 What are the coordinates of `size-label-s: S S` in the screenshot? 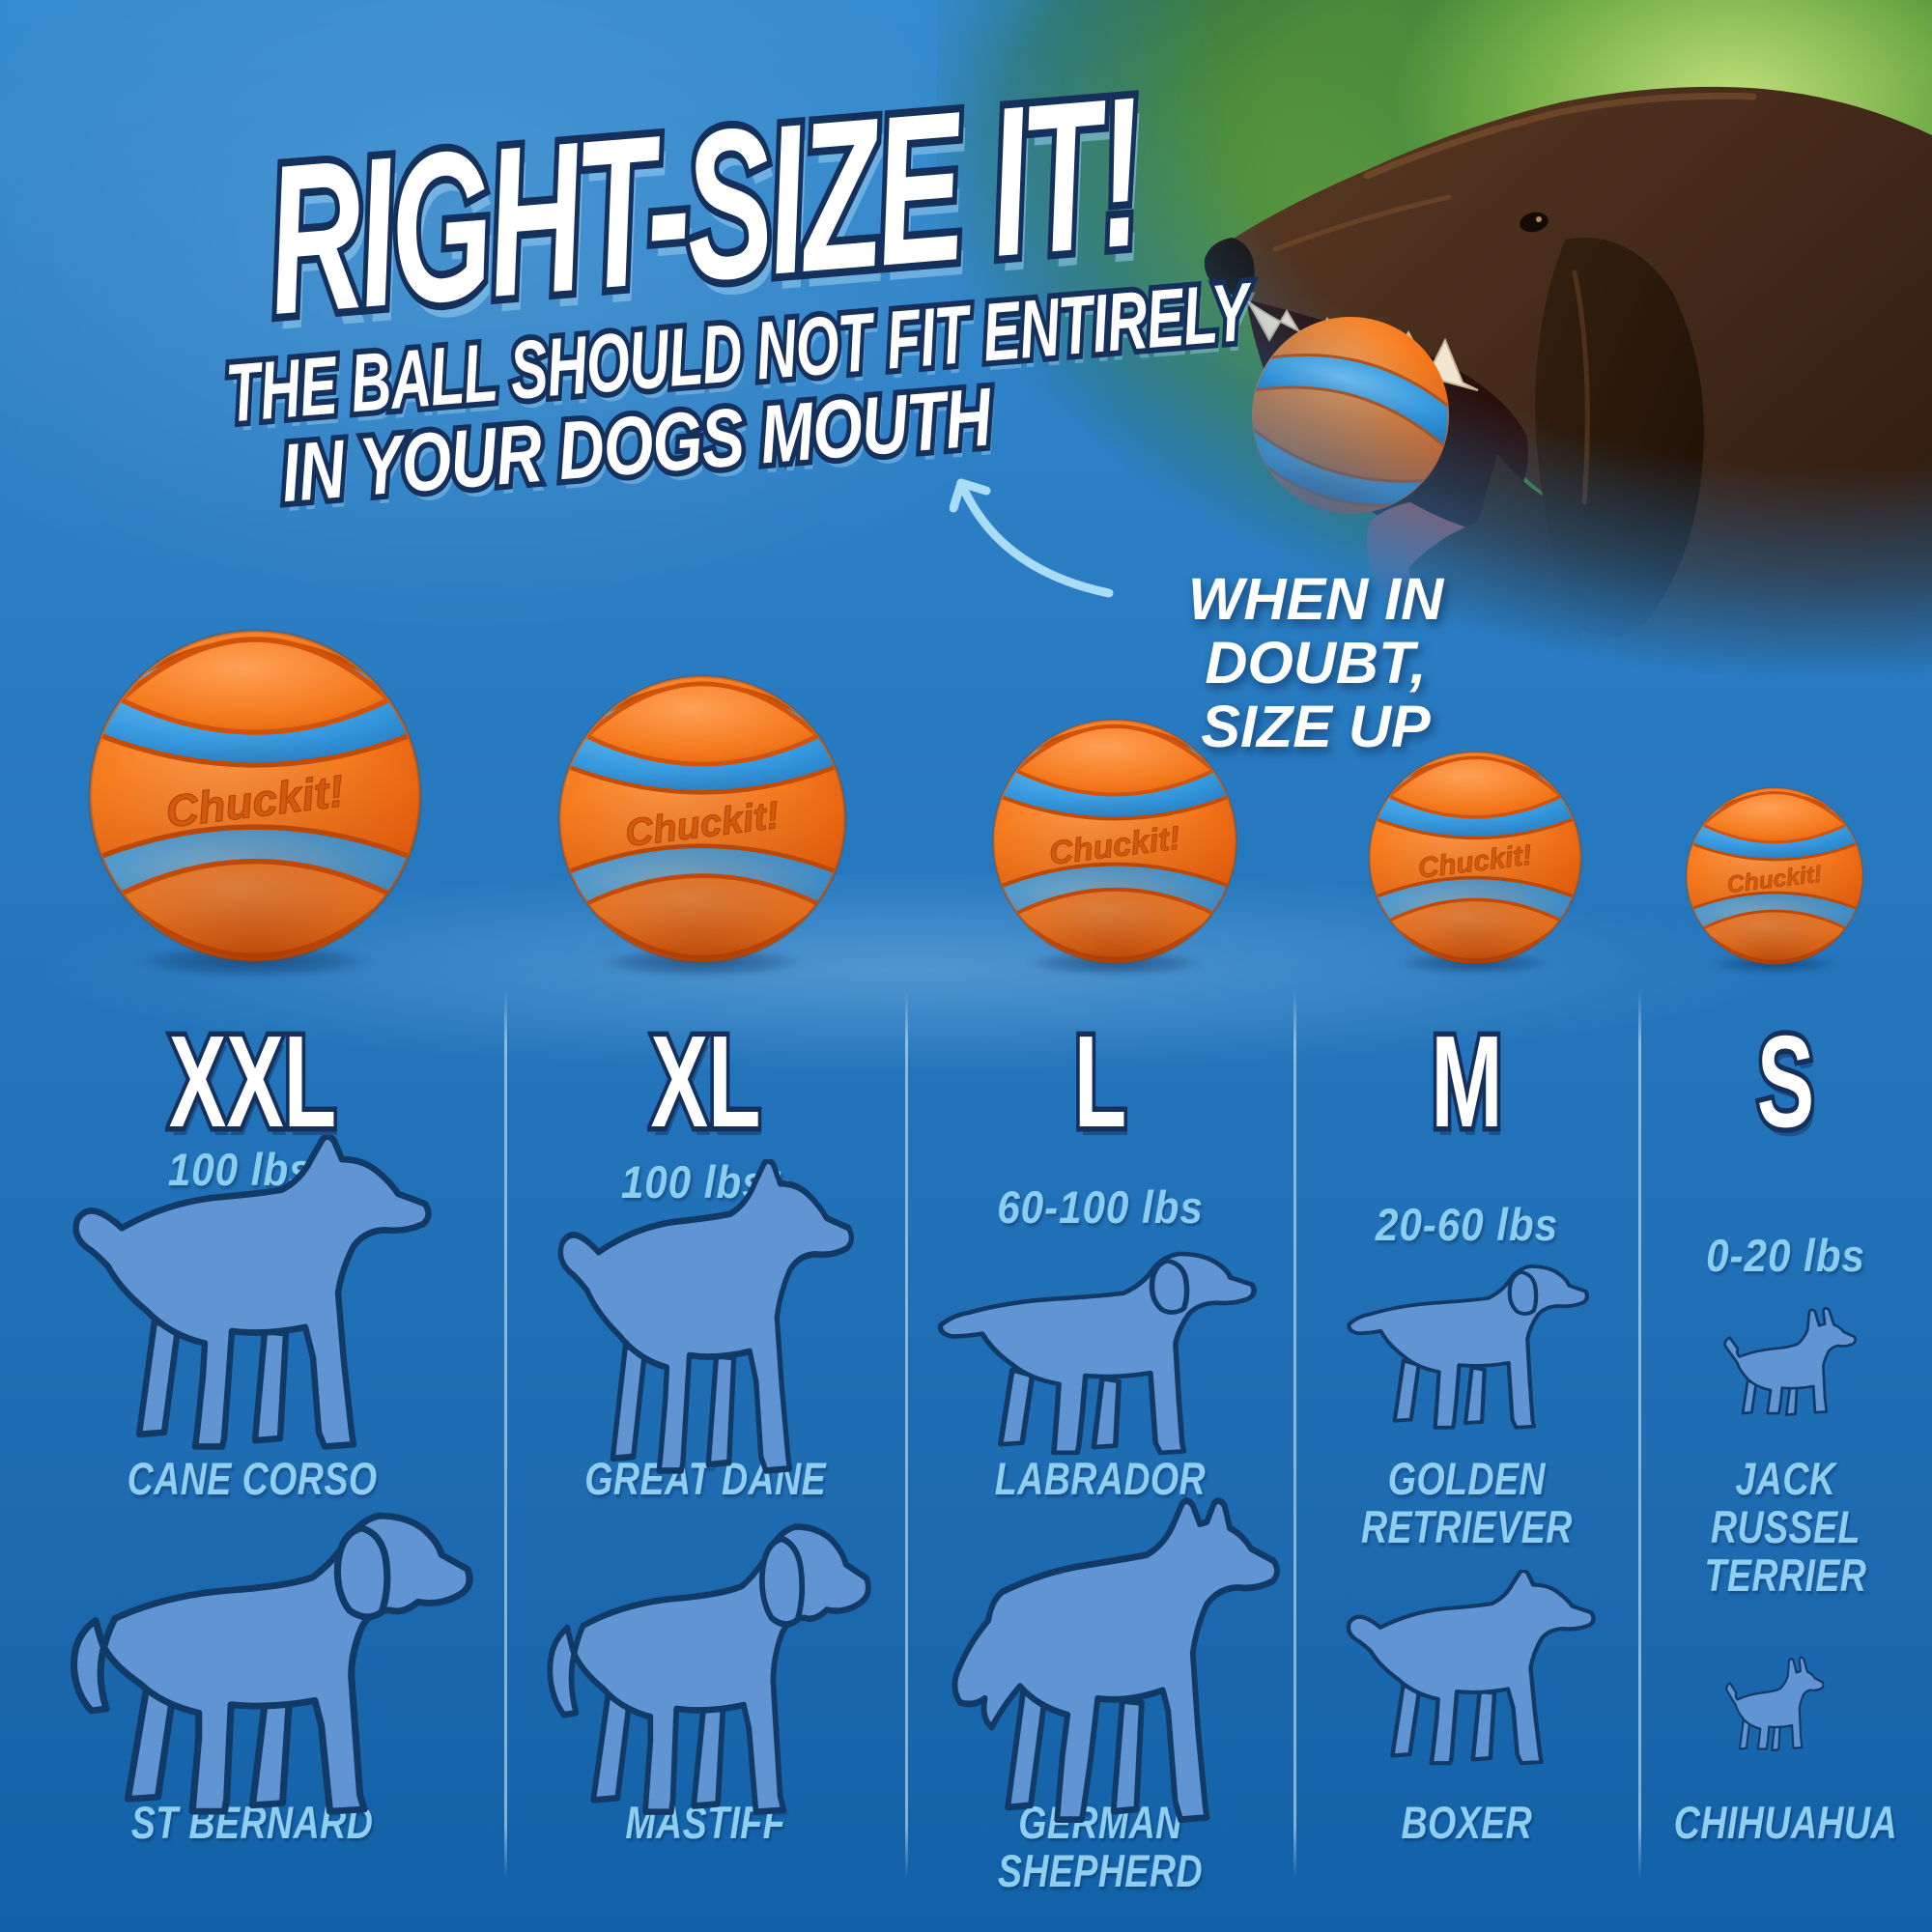 It's located at (1785, 1081).